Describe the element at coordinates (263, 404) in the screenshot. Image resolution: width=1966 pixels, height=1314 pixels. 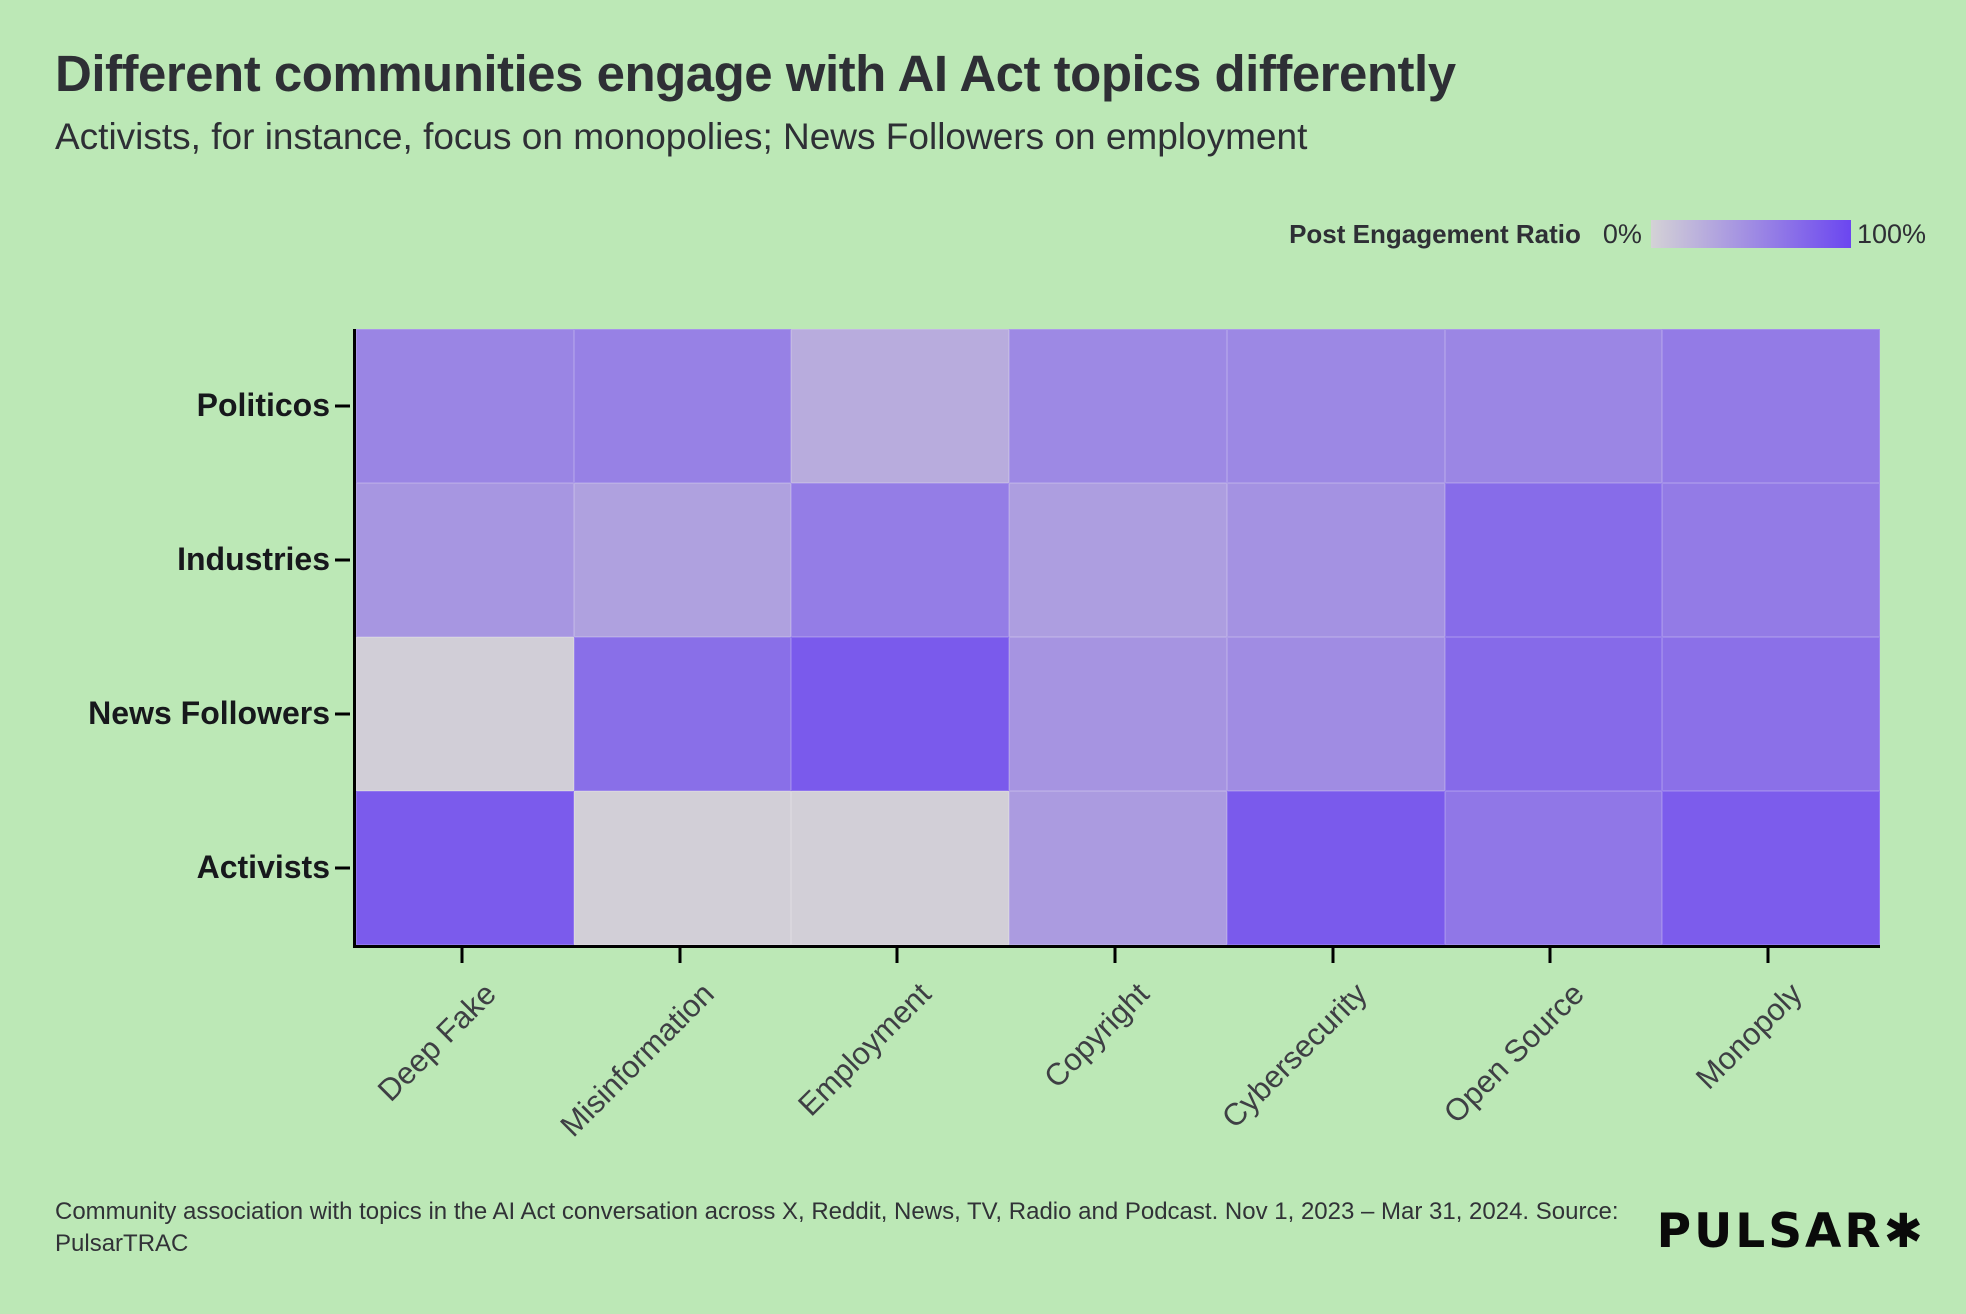
I see `y-axis-label: Politicos` at that location.